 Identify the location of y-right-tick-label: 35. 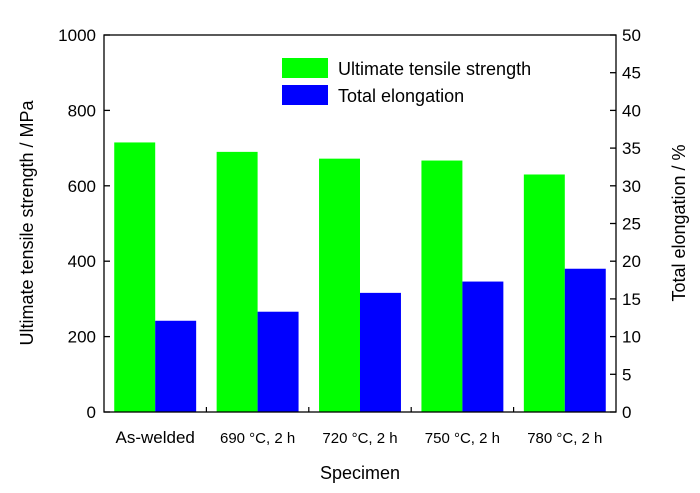
(631, 148).